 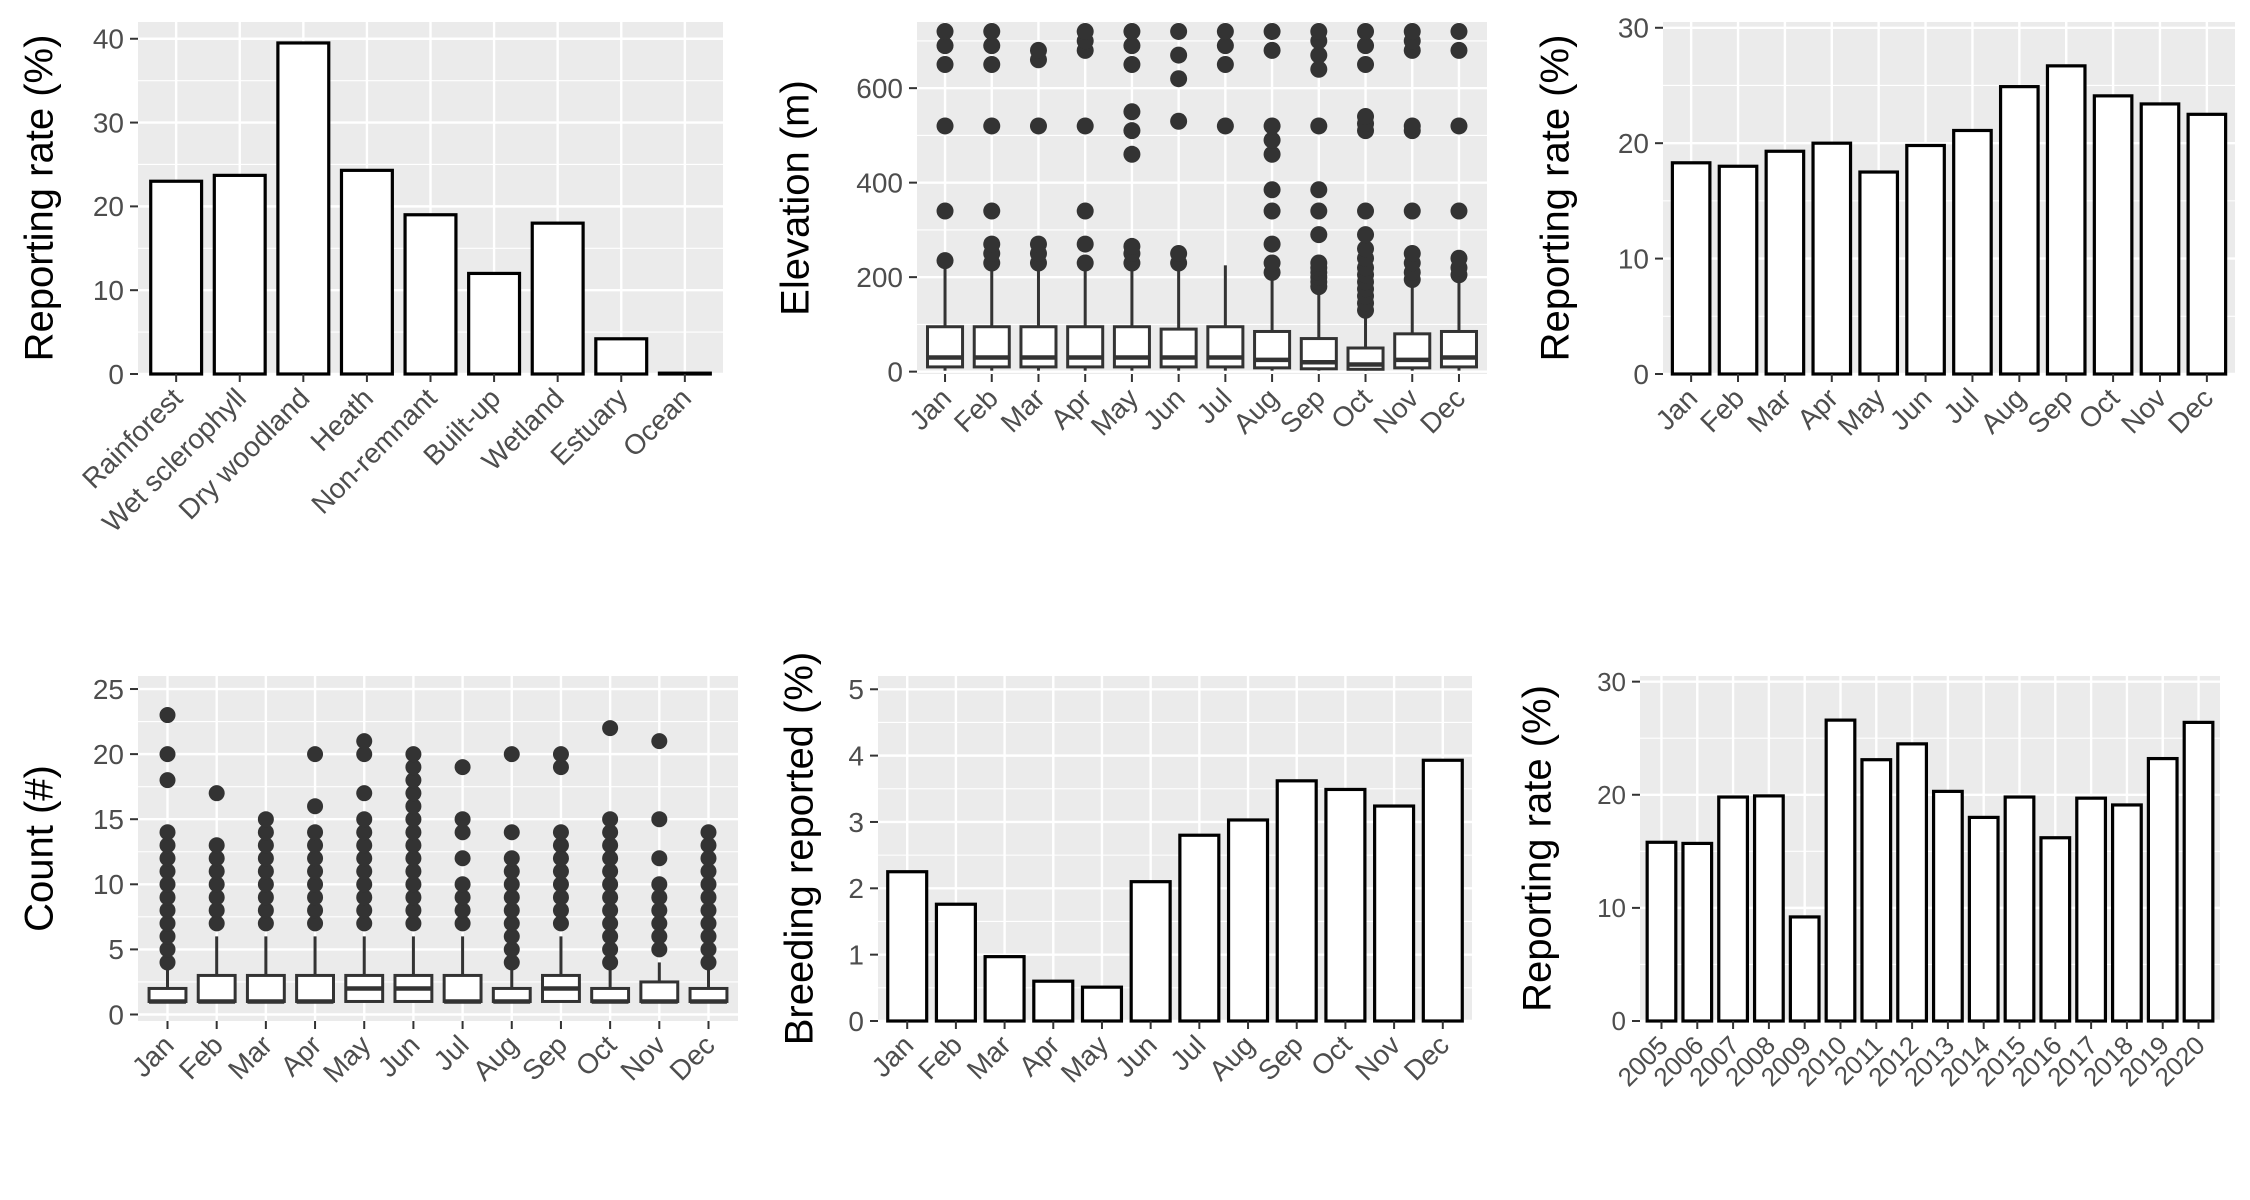 I want to click on box-apr, so click(x=1085, y=196).